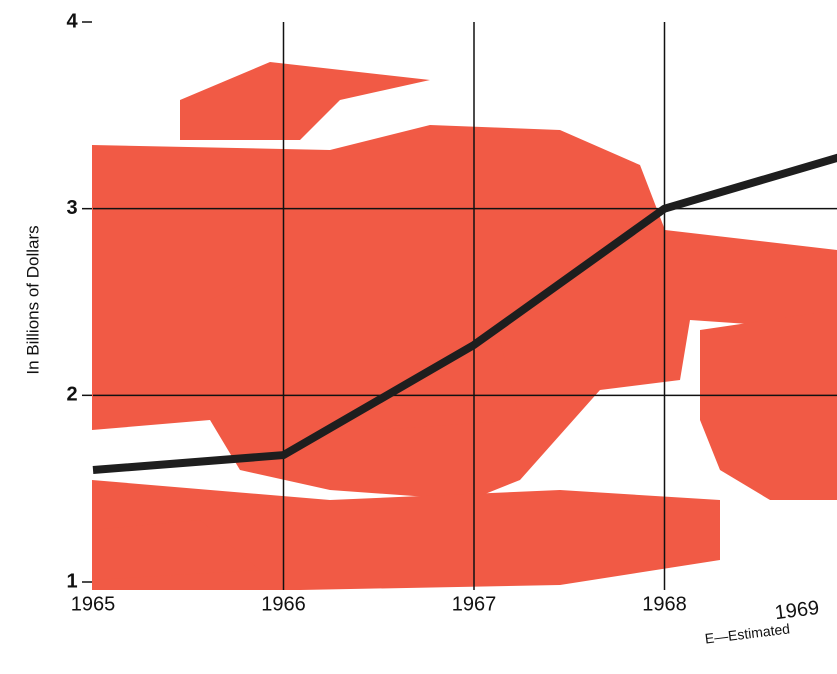  What do you see at coordinates (71, 395) in the screenshot?
I see `y-tick-label: 2` at bounding box center [71, 395].